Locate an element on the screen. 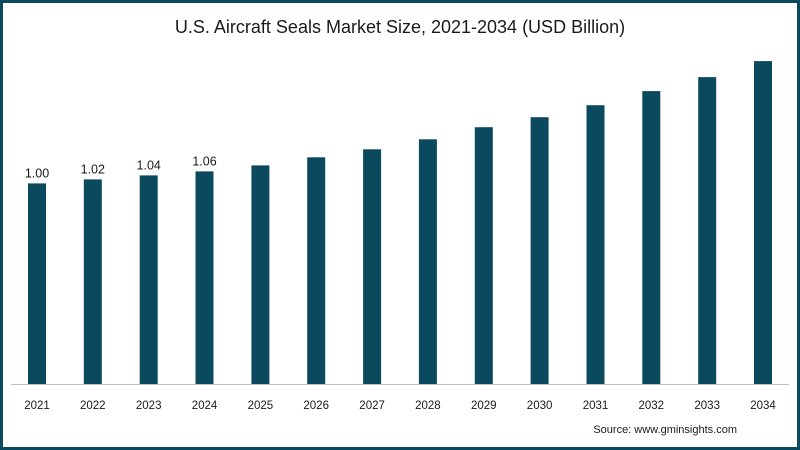 This screenshot has width=800, height=450. x-tick-label-2026: 2026 is located at coordinates (316, 406).